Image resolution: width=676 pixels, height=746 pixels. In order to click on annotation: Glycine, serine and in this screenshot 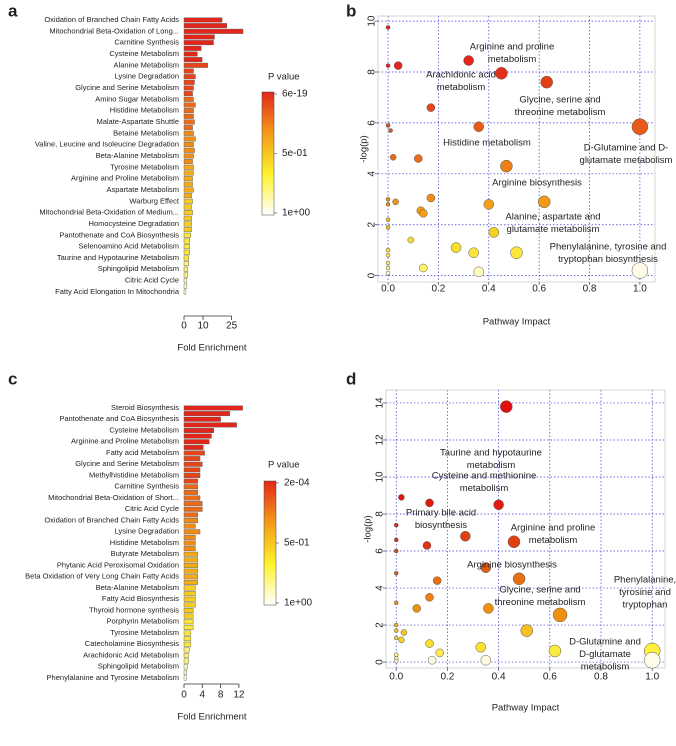, I will do `click(559, 100)`.